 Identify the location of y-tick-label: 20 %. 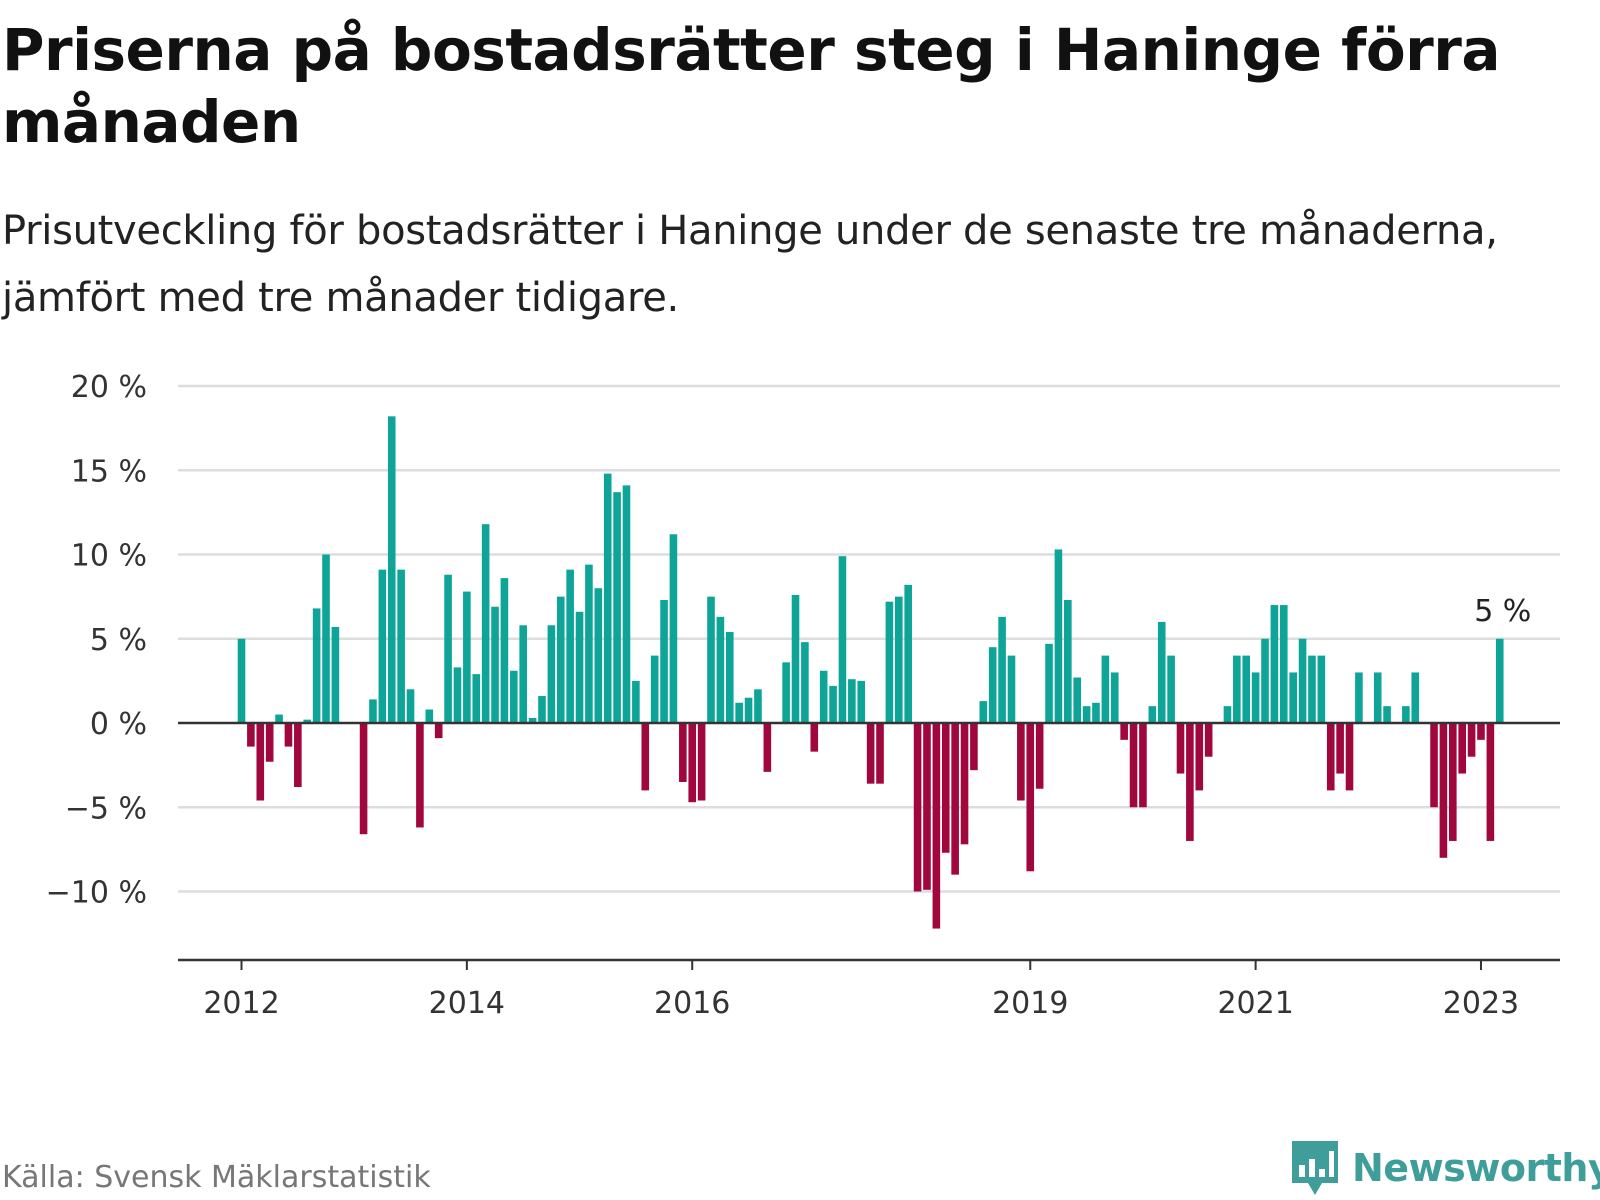
(109, 387).